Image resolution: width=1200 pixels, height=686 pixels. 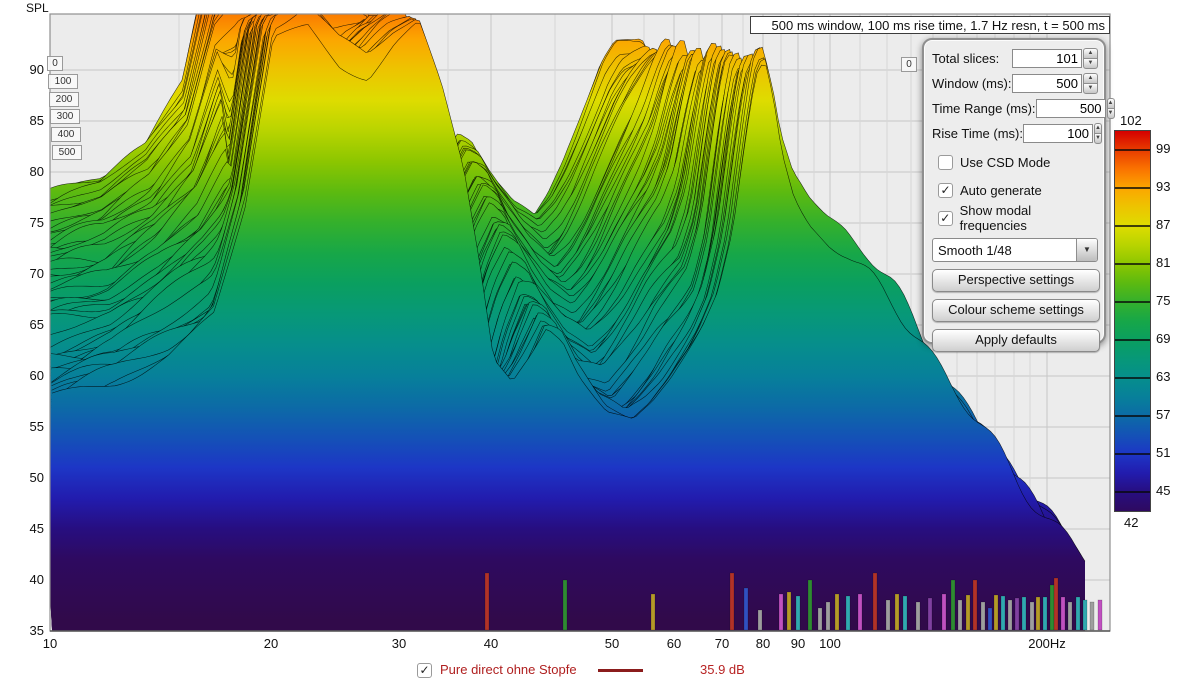 I want to click on trace-name: Pure direct ohne Stopfe, so click(x=508, y=669).